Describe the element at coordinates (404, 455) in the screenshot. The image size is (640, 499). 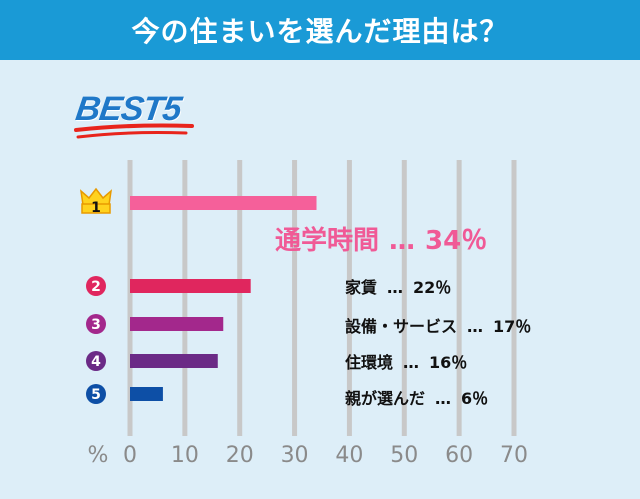
I see `x-tick-label: 50` at that location.